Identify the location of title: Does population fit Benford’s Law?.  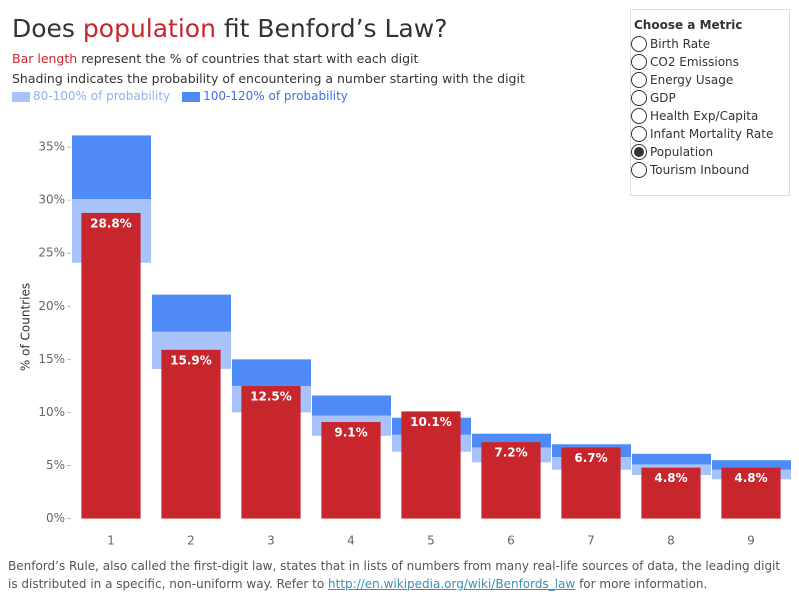
(268, 28).